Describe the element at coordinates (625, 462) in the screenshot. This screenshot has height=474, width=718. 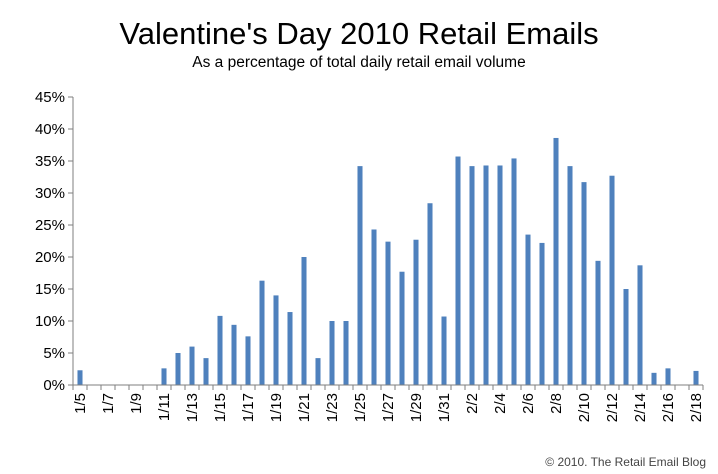
I see `chart-credit: © 2010. The Retail Email Blog` at that location.